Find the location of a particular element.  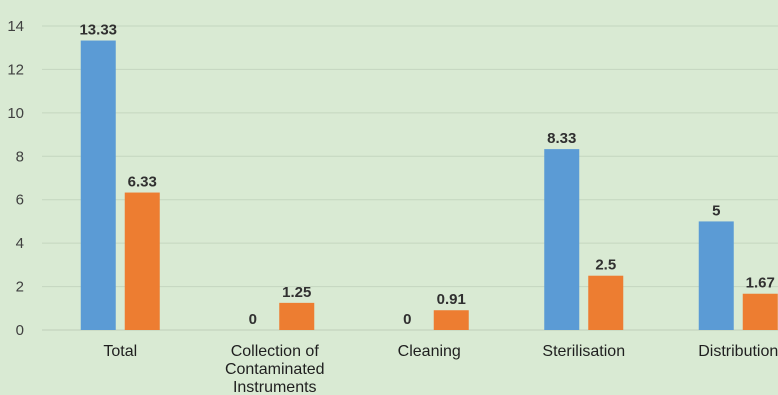

y-tick-label: 2 is located at coordinates (20, 287).